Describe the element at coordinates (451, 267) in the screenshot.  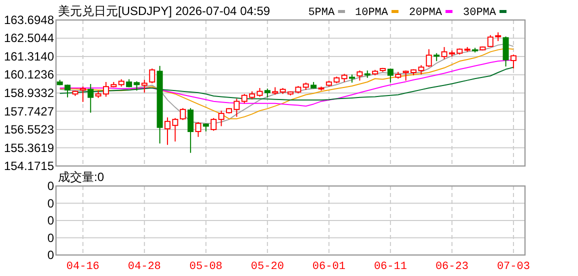
I see `category-label: 06-23` at that location.